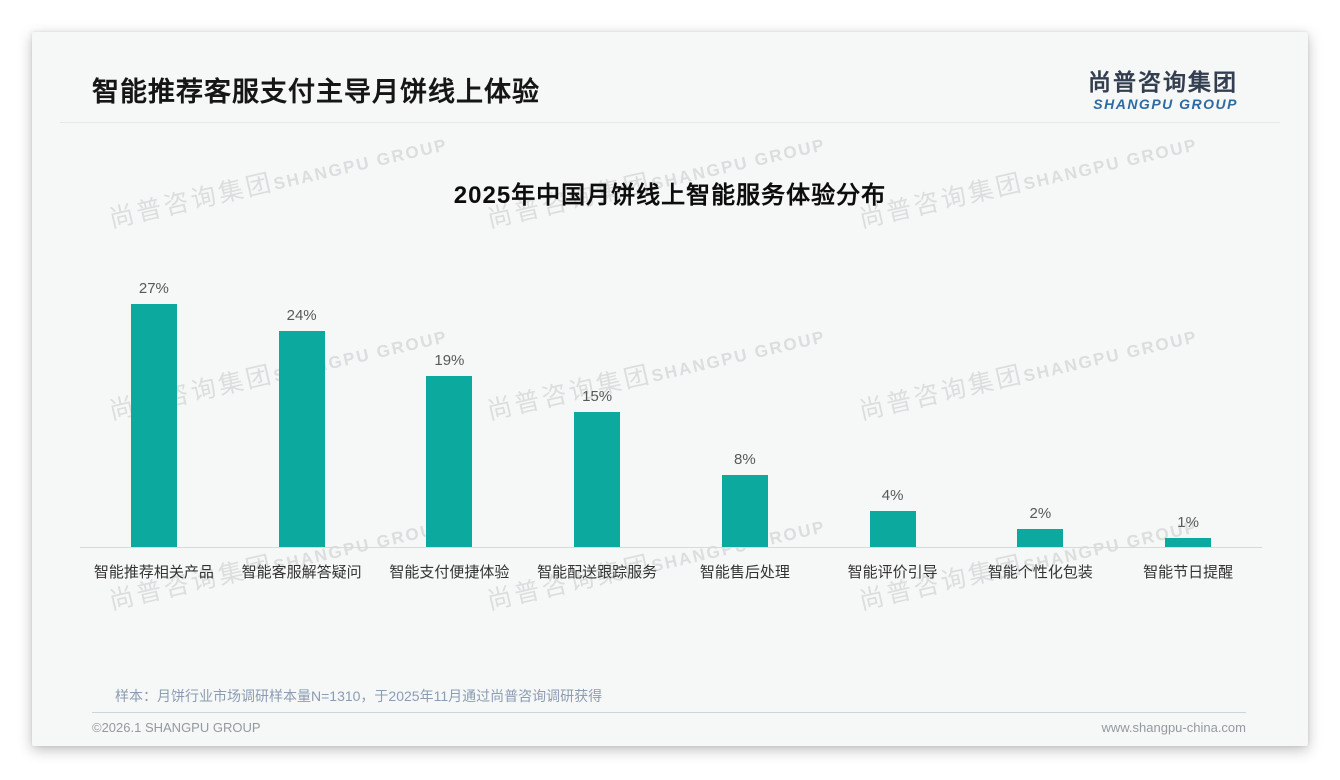 This screenshot has width=1340, height=780. Describe the element at coordinates (745, 386) in the screenshot. I see `bar-column: 8%` at that location.